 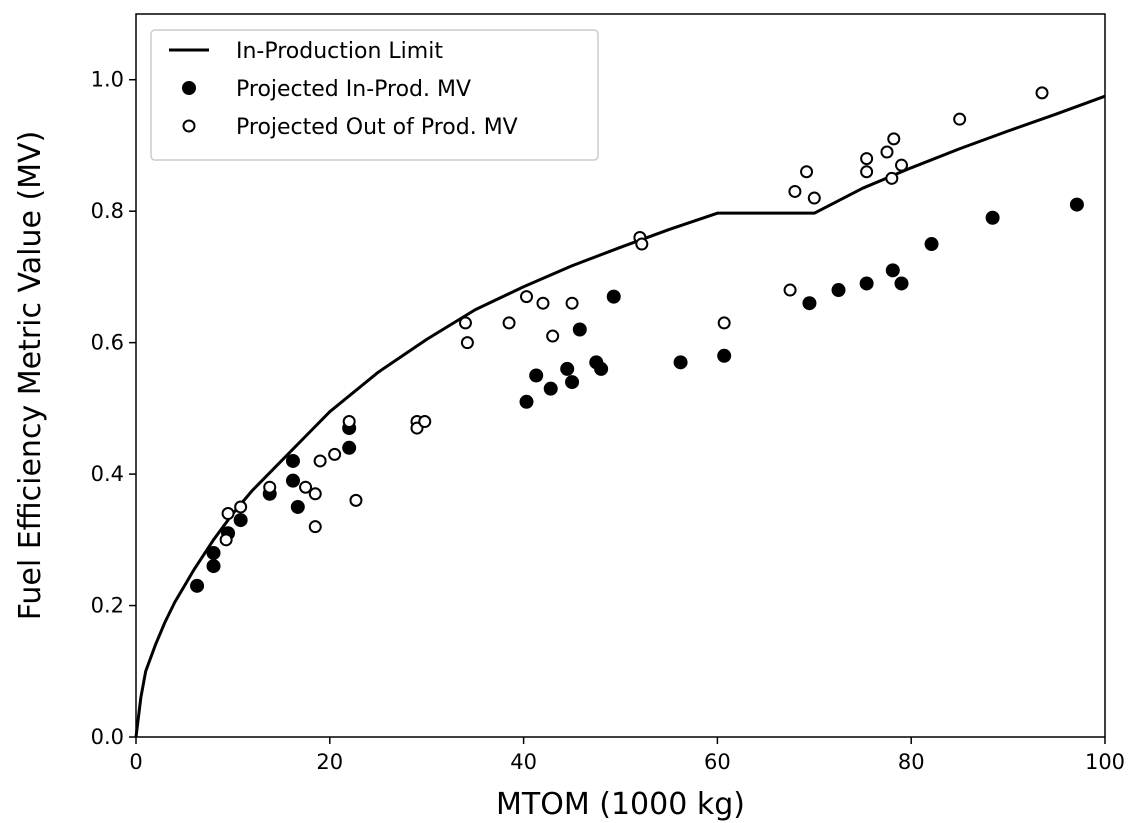 What do you see at coordinates (377, 127) in the screenshot?
I see `legend-label-2: Projected Out of Prod. MV` at bounding box center [377, 127].